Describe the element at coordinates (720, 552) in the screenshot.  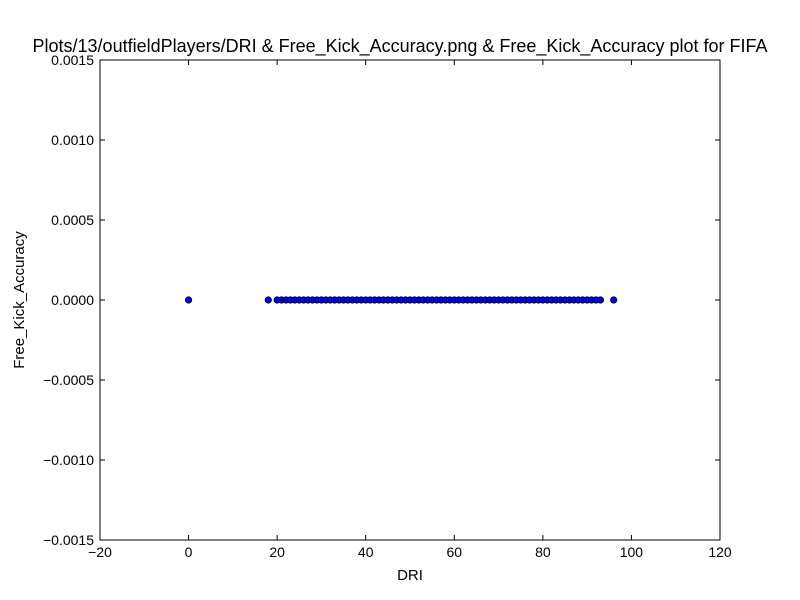
I see `x-tick-label: 120` at that location.